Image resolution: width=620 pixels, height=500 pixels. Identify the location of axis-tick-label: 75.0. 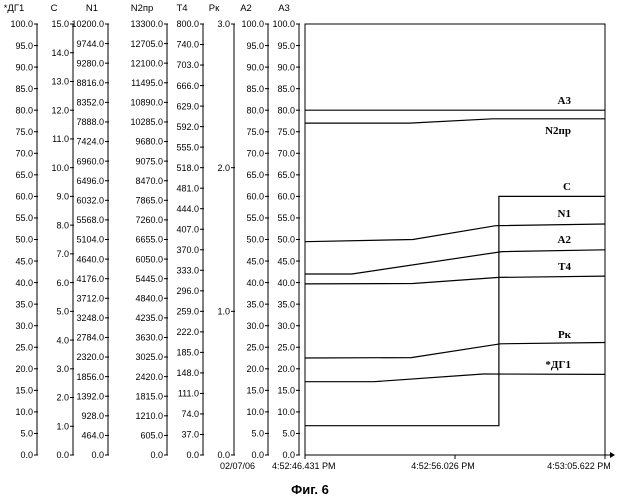
(255, 132).